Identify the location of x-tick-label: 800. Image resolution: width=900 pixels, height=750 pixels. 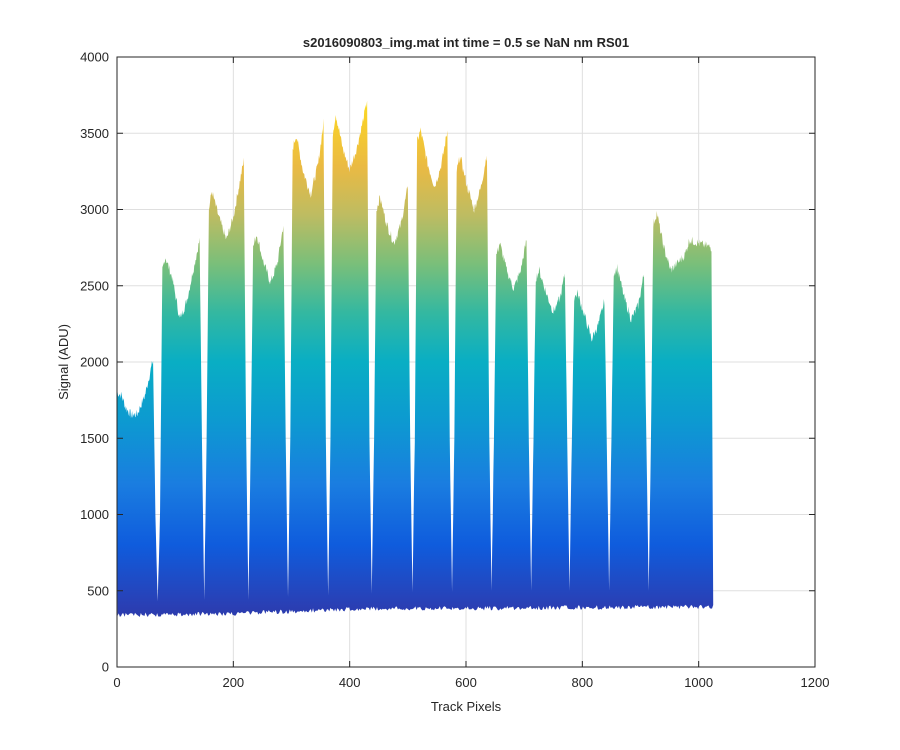
(582, 682).